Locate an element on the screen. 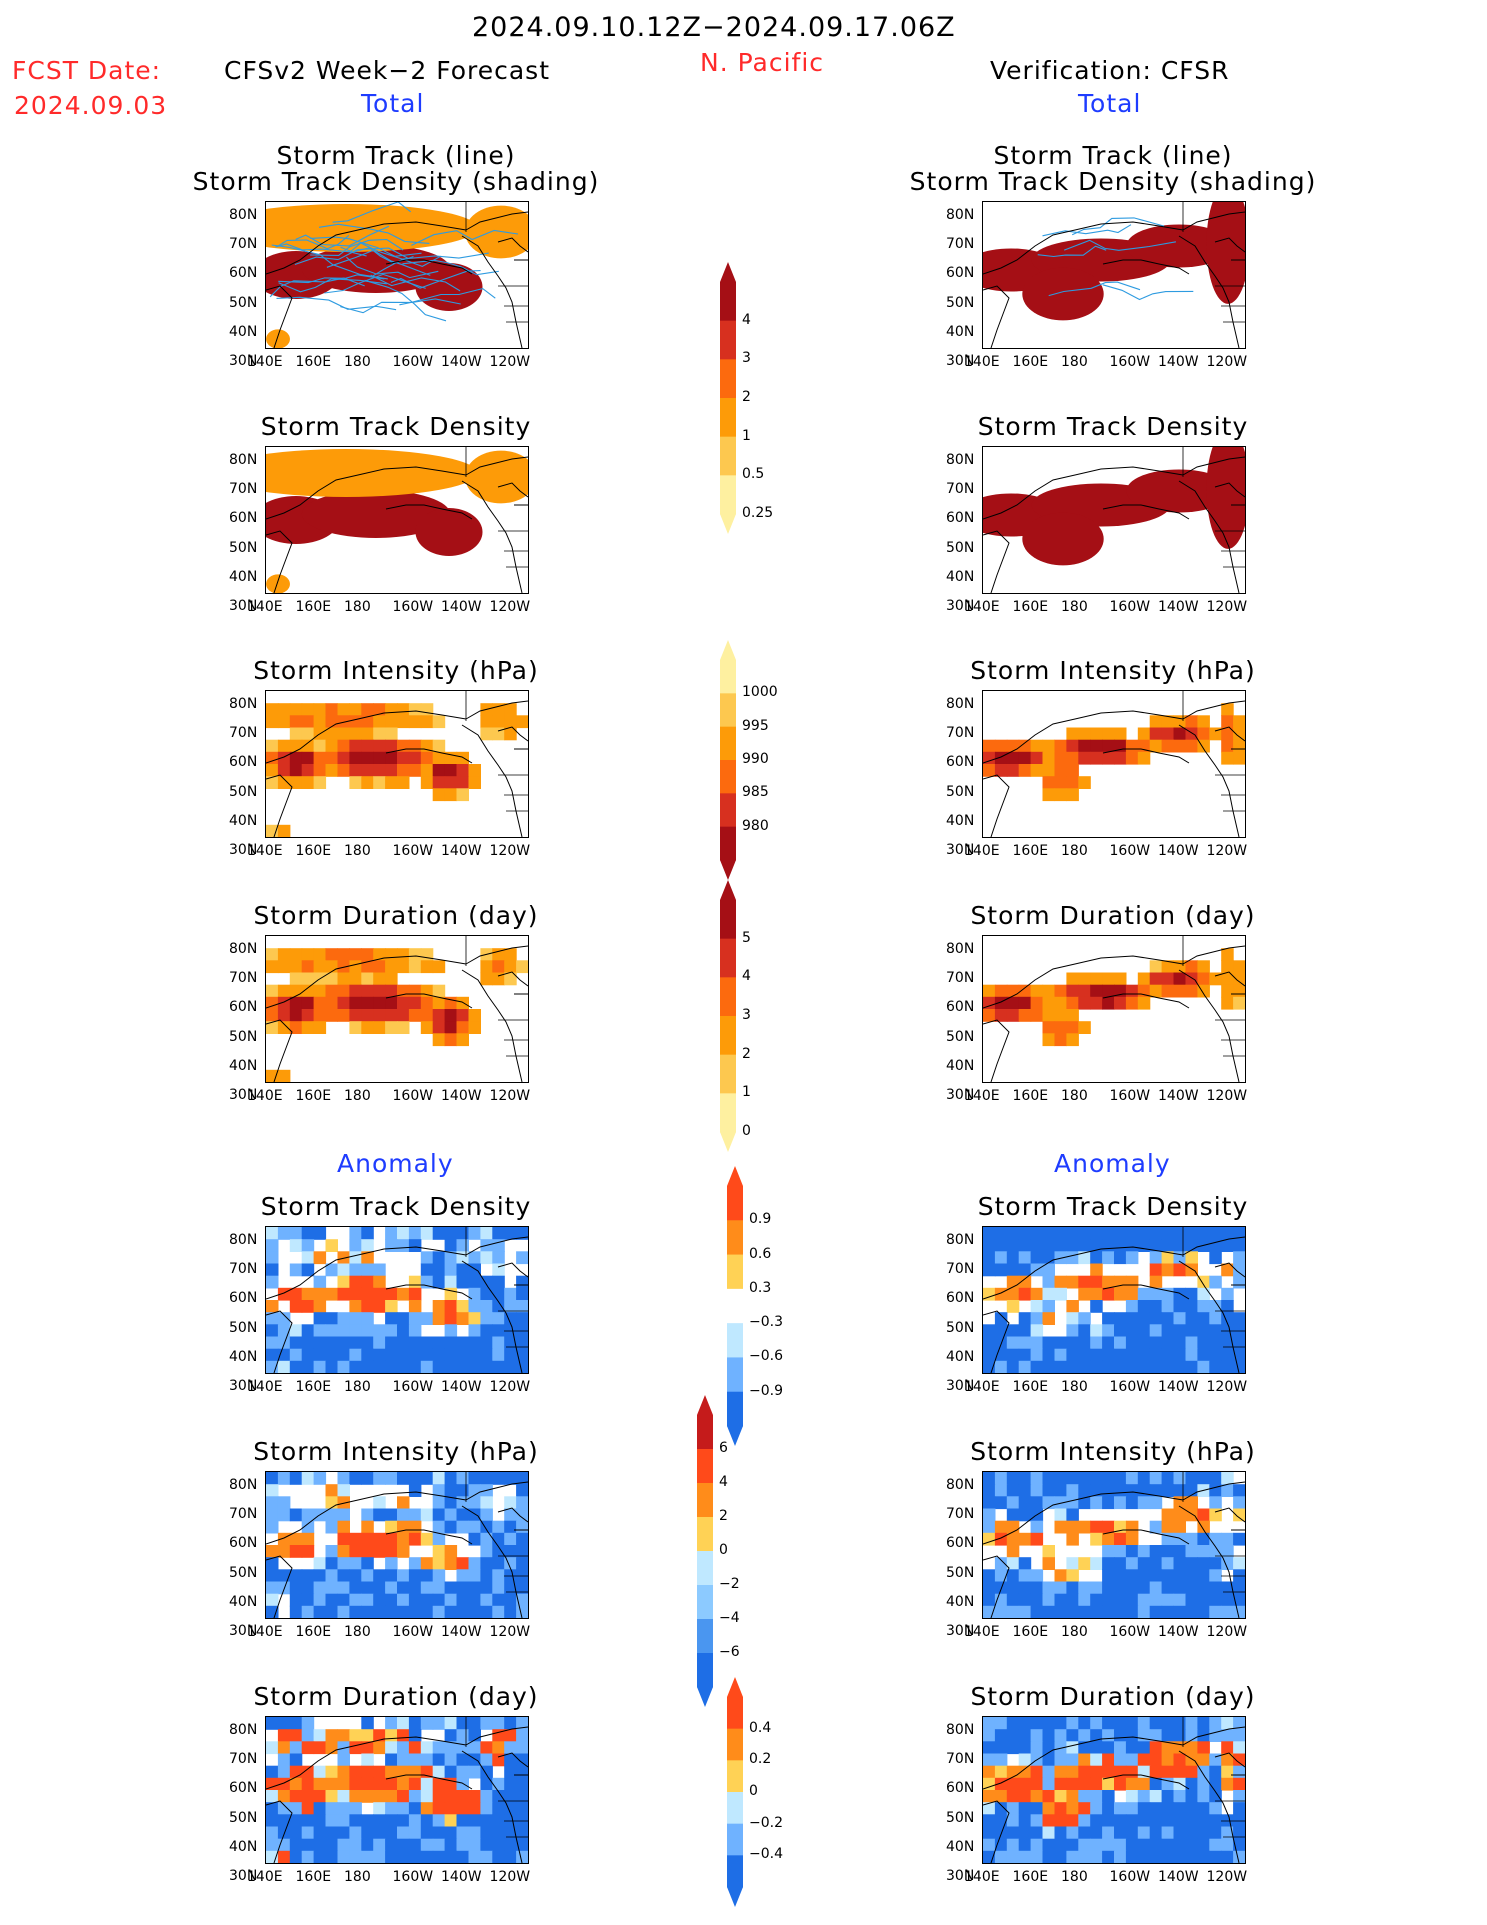  colorbar-label: 2 is located at coordinates (746, 397).